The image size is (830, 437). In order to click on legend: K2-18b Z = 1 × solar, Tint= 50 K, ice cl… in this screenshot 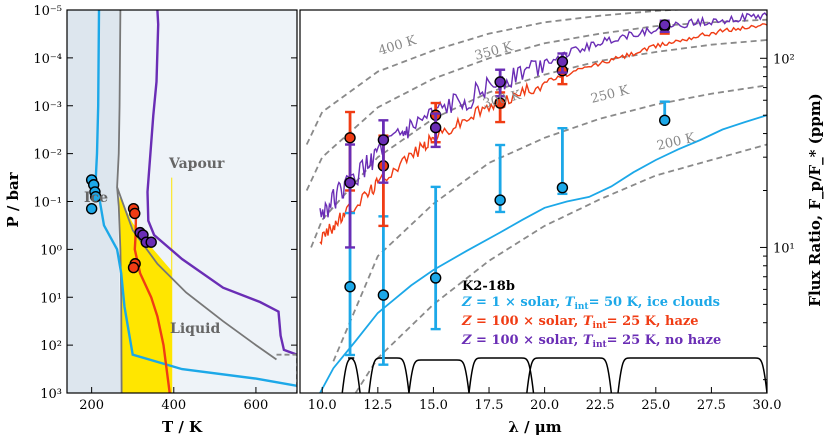, I will do `click(591, 314)`.